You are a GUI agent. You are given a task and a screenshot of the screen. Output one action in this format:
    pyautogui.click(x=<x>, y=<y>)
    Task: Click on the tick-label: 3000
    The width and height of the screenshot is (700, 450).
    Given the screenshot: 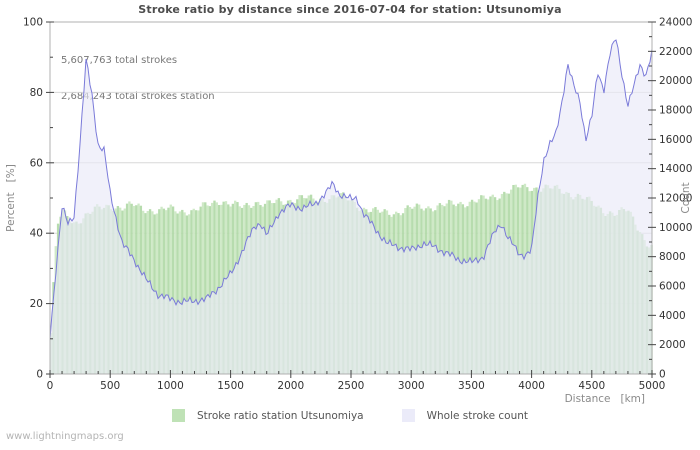 What is the action you would take?
    pyautogui.click(x=411, y=386)
    